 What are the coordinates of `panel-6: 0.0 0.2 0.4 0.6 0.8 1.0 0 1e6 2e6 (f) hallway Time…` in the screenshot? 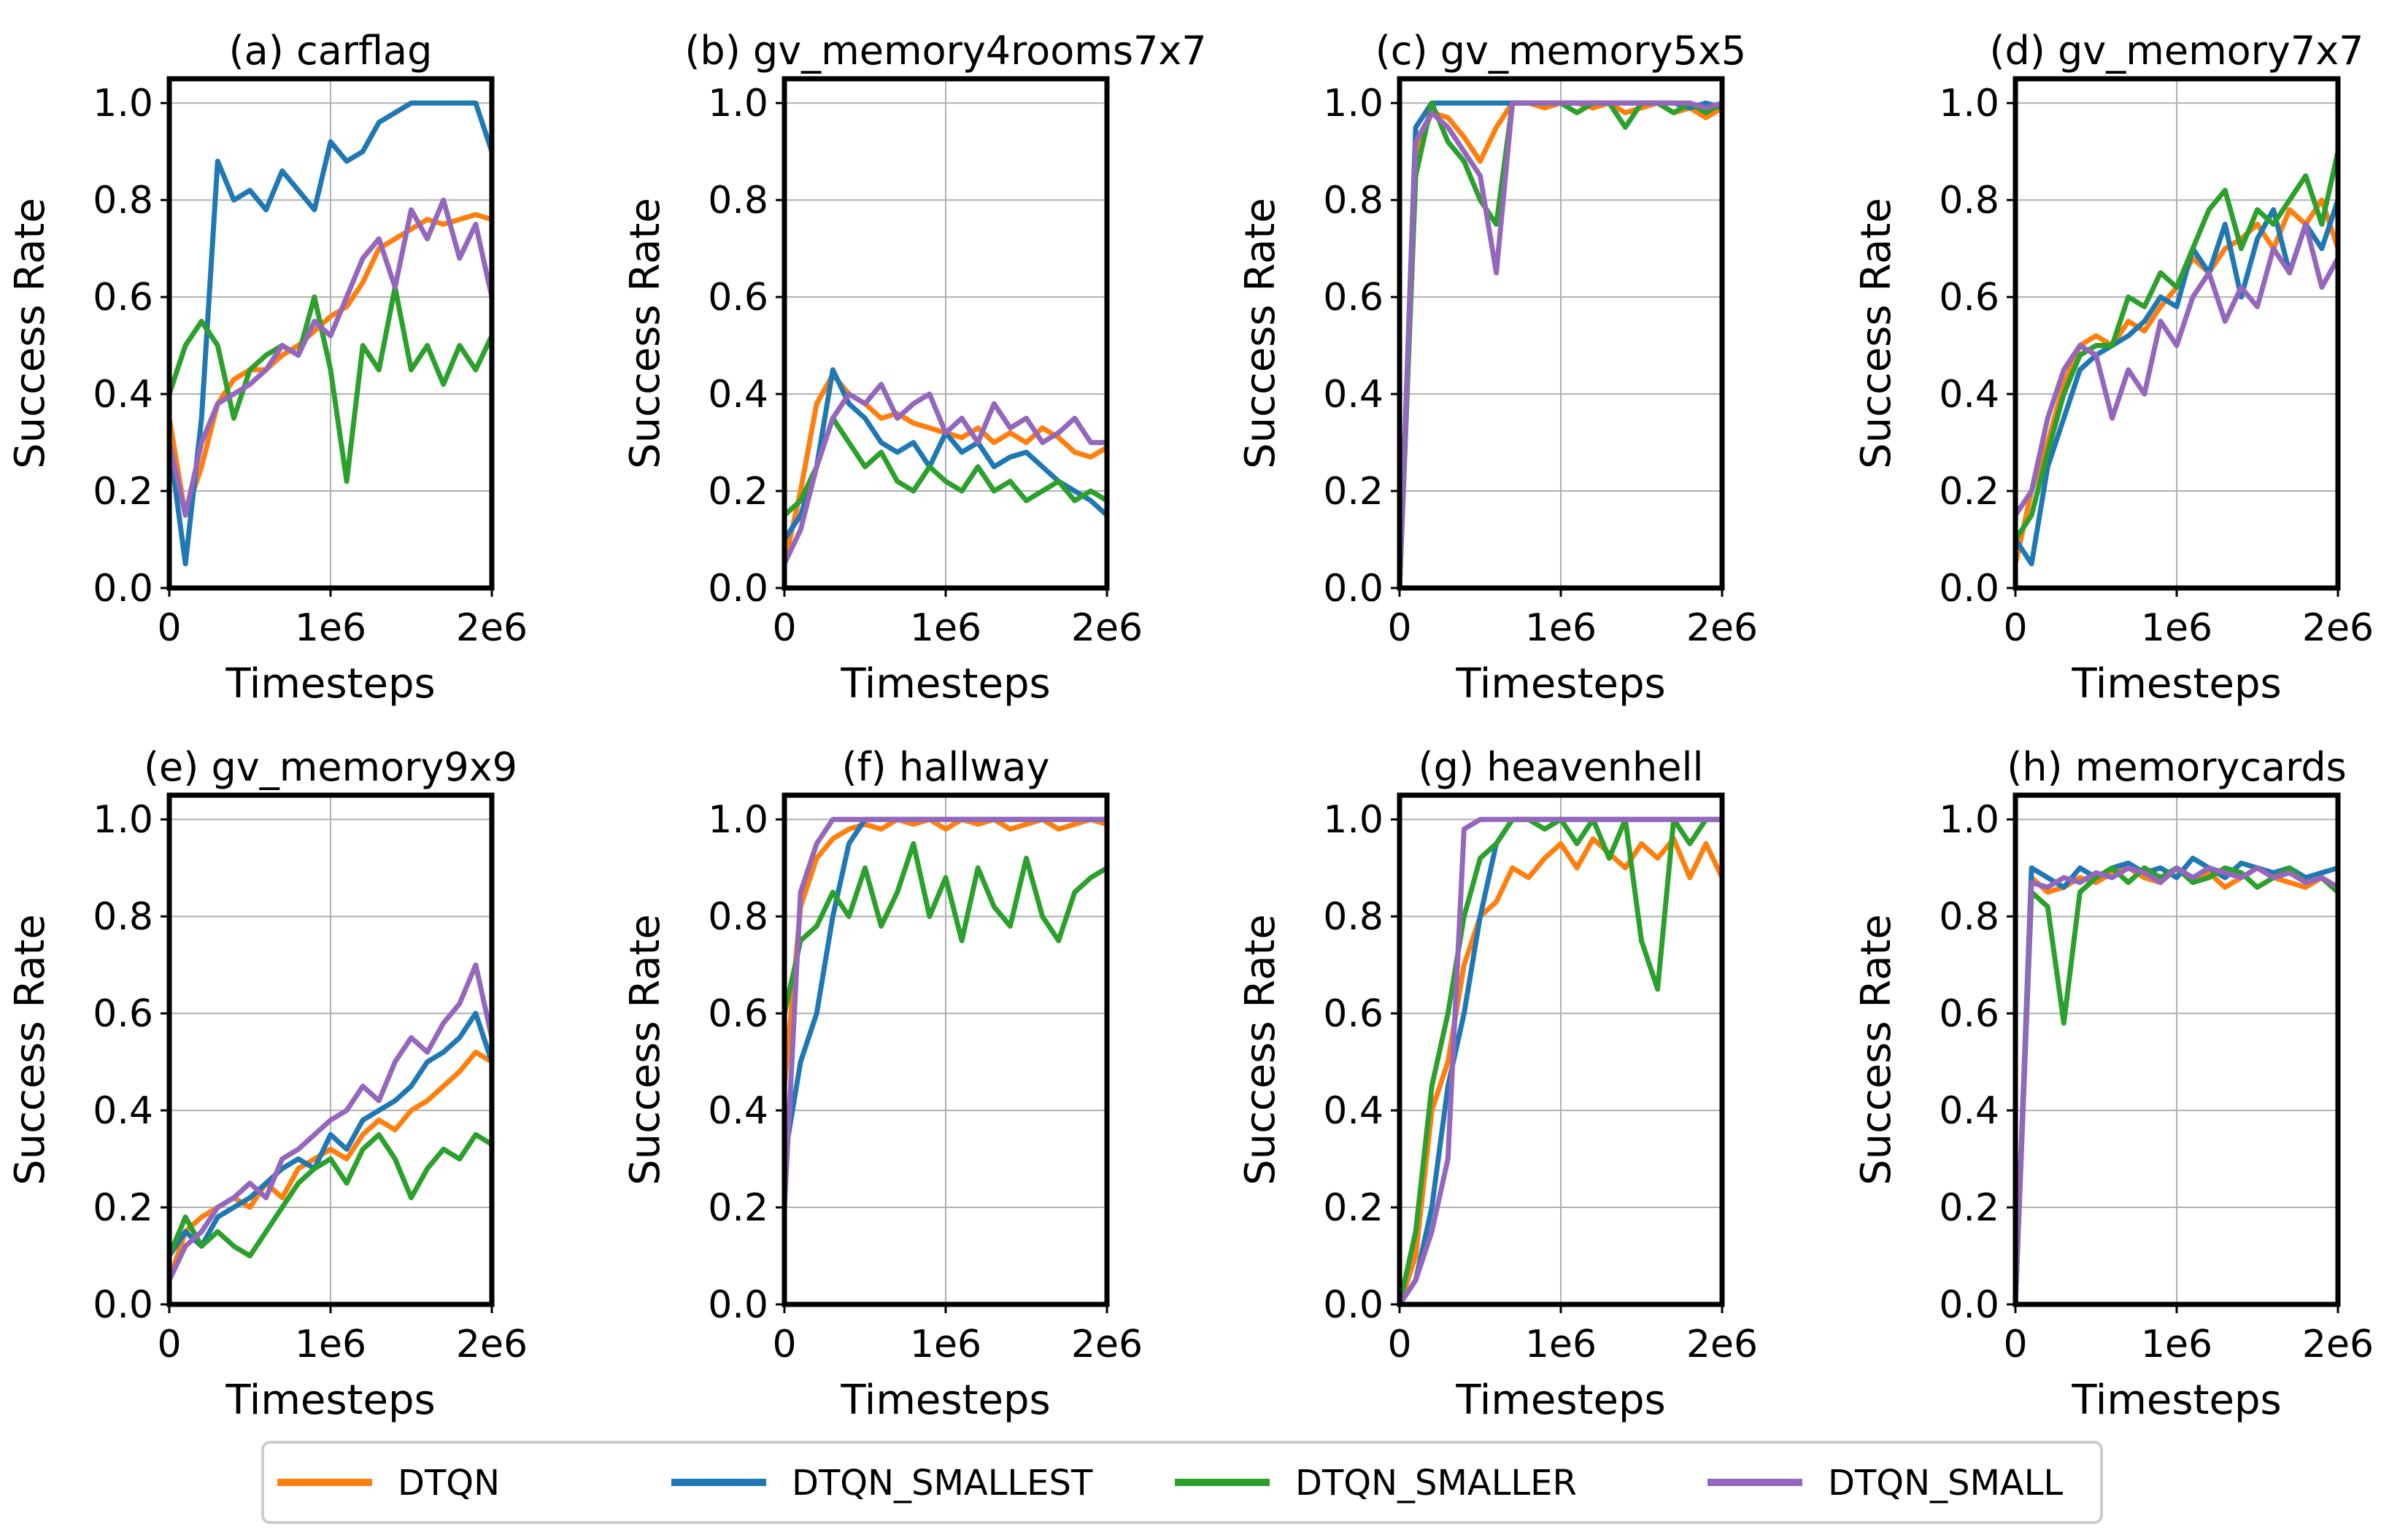 It's located at (882, 1084).